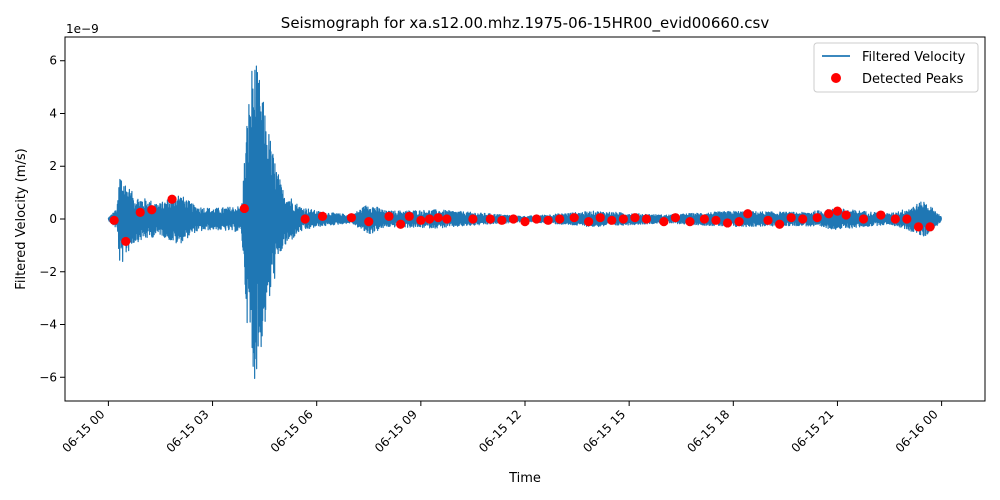 The width and height of the screenshot is (1000, 500). What do you see at coordinates (913, 79) in the screenshot?
I see `legend-label-detected-peaks: Detected Peaks` at bounding box center [913, 79].